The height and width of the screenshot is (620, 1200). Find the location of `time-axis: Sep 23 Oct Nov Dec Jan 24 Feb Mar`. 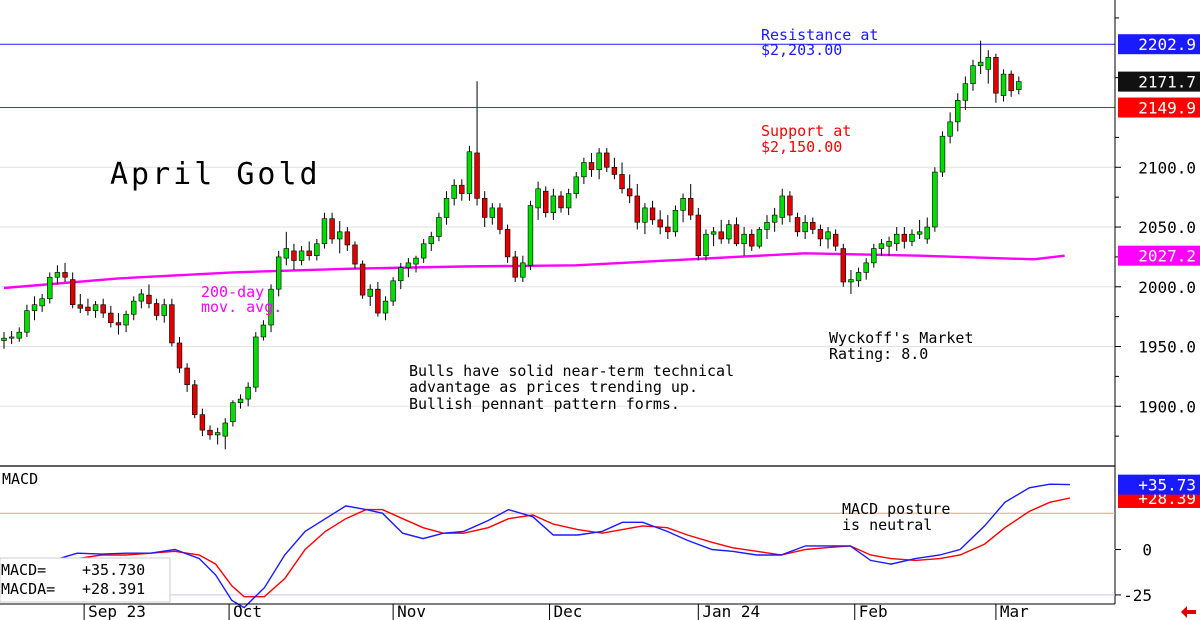

time-axis: Sep 23 Oct Nov Dec Jan 24 Feb Mar is located at coordinates (557, 611).